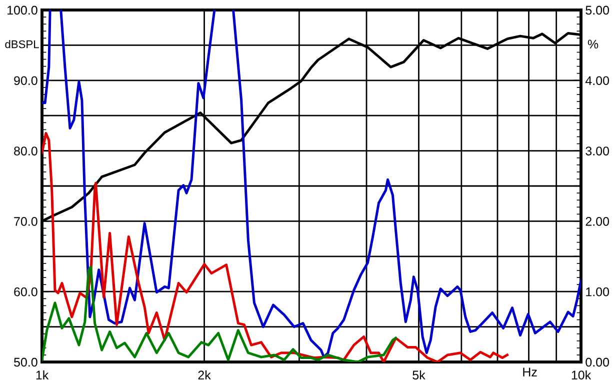 This screenshot has width=613, height=392. Describe the element at coordinates (42, 375) in the screenshot. I see `x-tick-label: 1k` at that location.